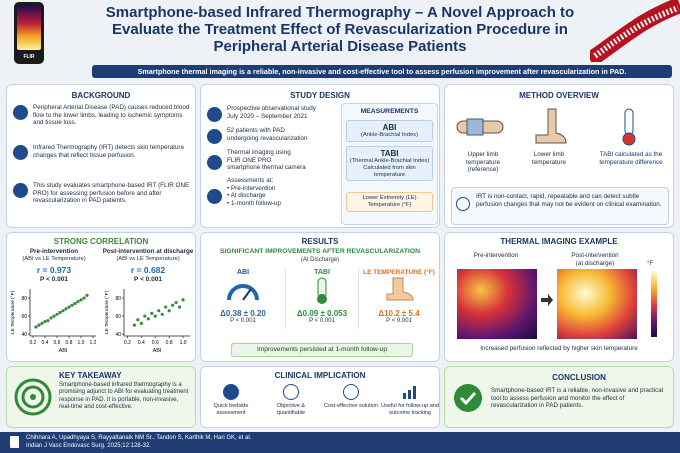 The height and width of the screenshot is (453, 680). Describe the element at coordinates (118, 299) in the screenshot. I see `y-tick-label: 80` at that location.